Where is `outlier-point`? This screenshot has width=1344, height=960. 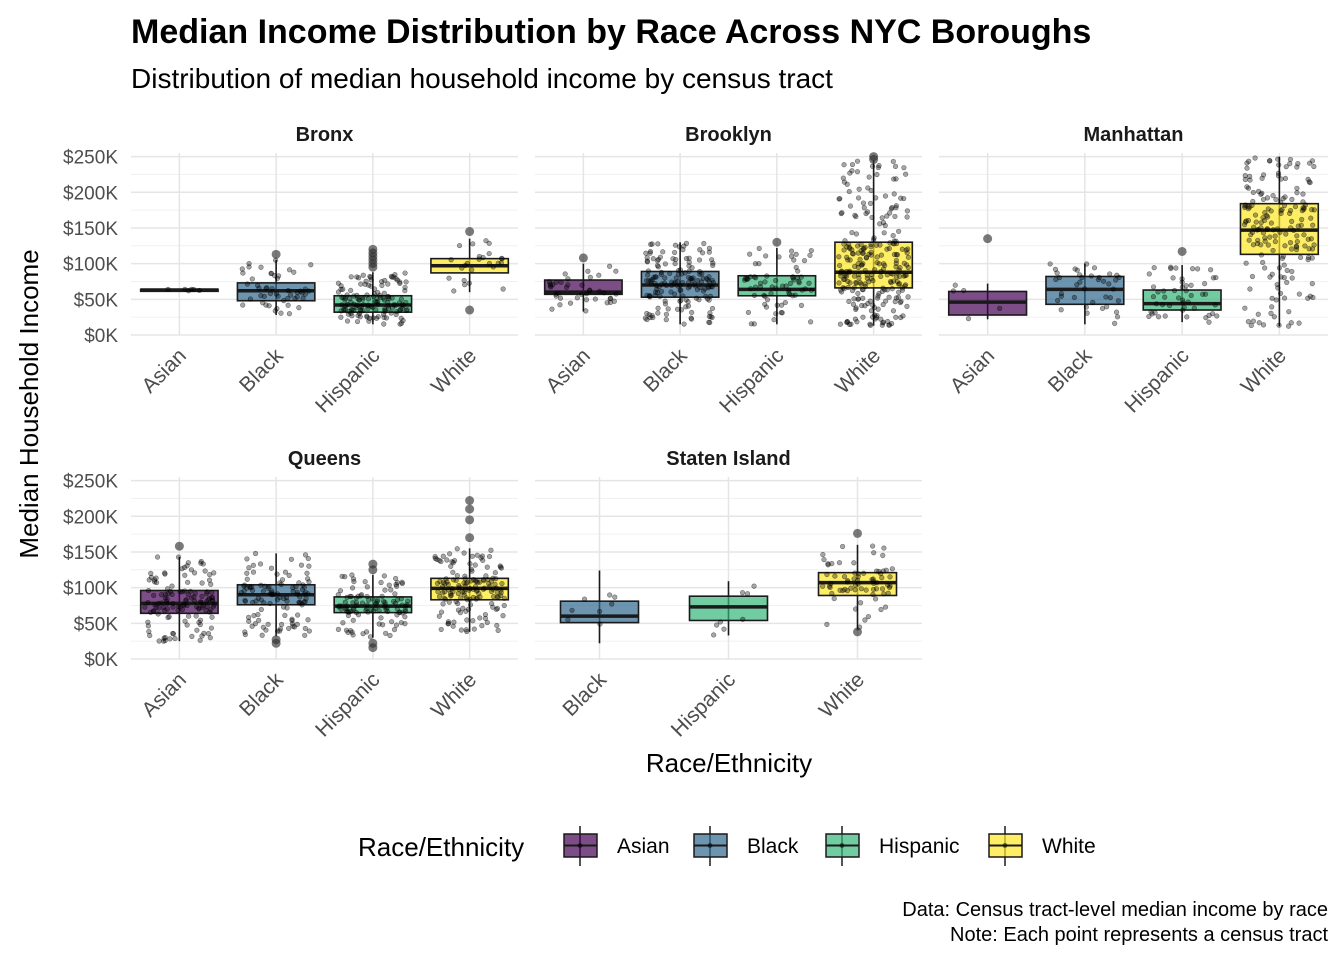 outlier-point is located at coordinates (470, 232).